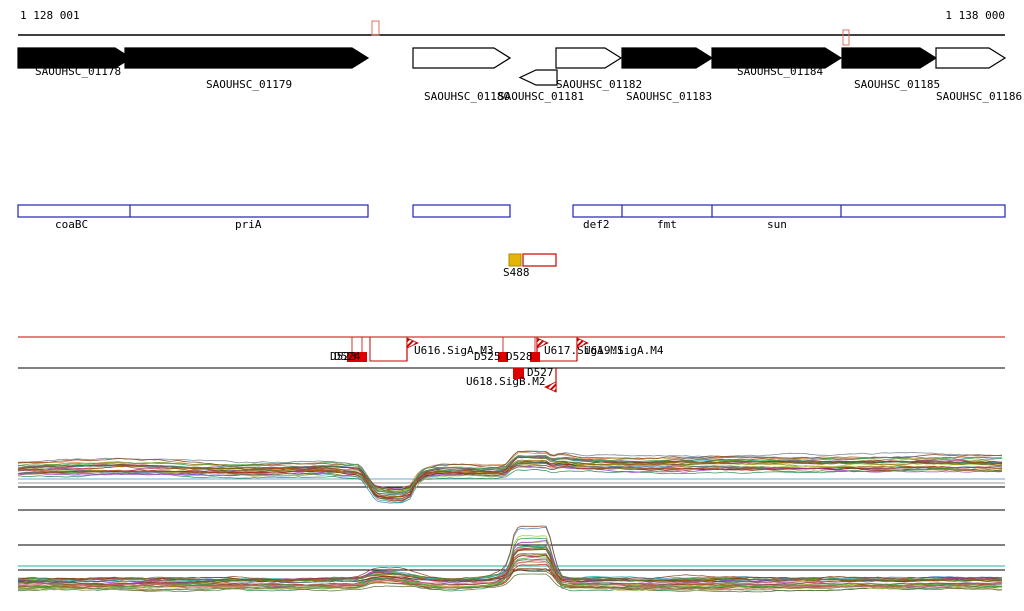 This screenshot has height=611, width=1024. Describe the element at coordinates (667, 224) in the screenshot. I see `operon-label: fmt` at that location.